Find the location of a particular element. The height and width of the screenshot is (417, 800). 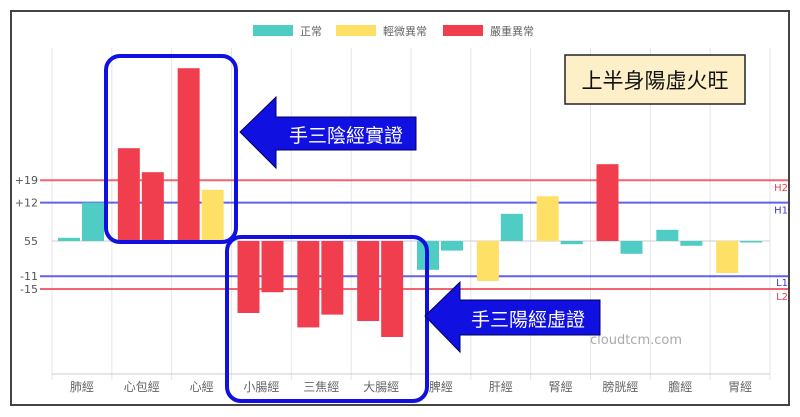

bar-胃經-2 is located at coordinates (751, 242).